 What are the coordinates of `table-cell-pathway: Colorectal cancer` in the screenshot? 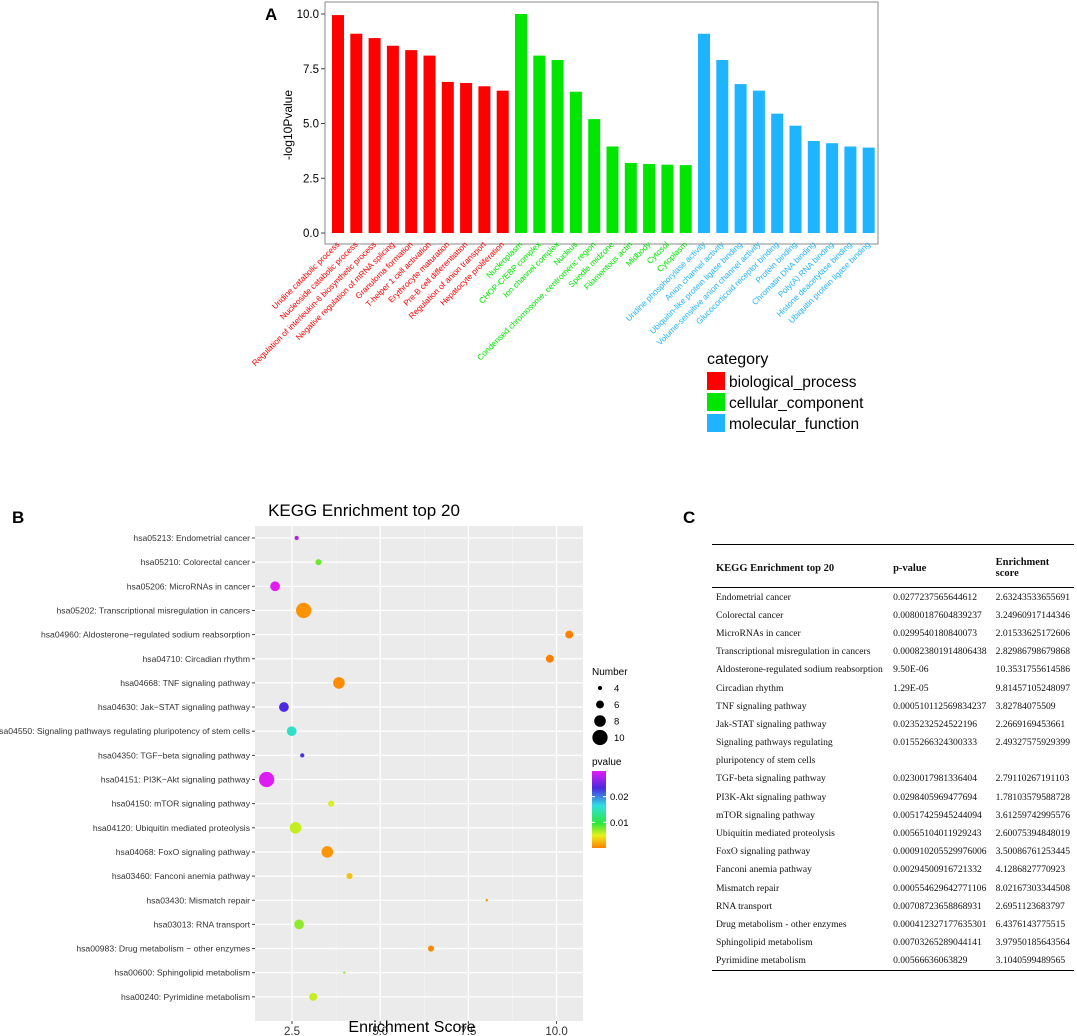 It's located at (750, 615).